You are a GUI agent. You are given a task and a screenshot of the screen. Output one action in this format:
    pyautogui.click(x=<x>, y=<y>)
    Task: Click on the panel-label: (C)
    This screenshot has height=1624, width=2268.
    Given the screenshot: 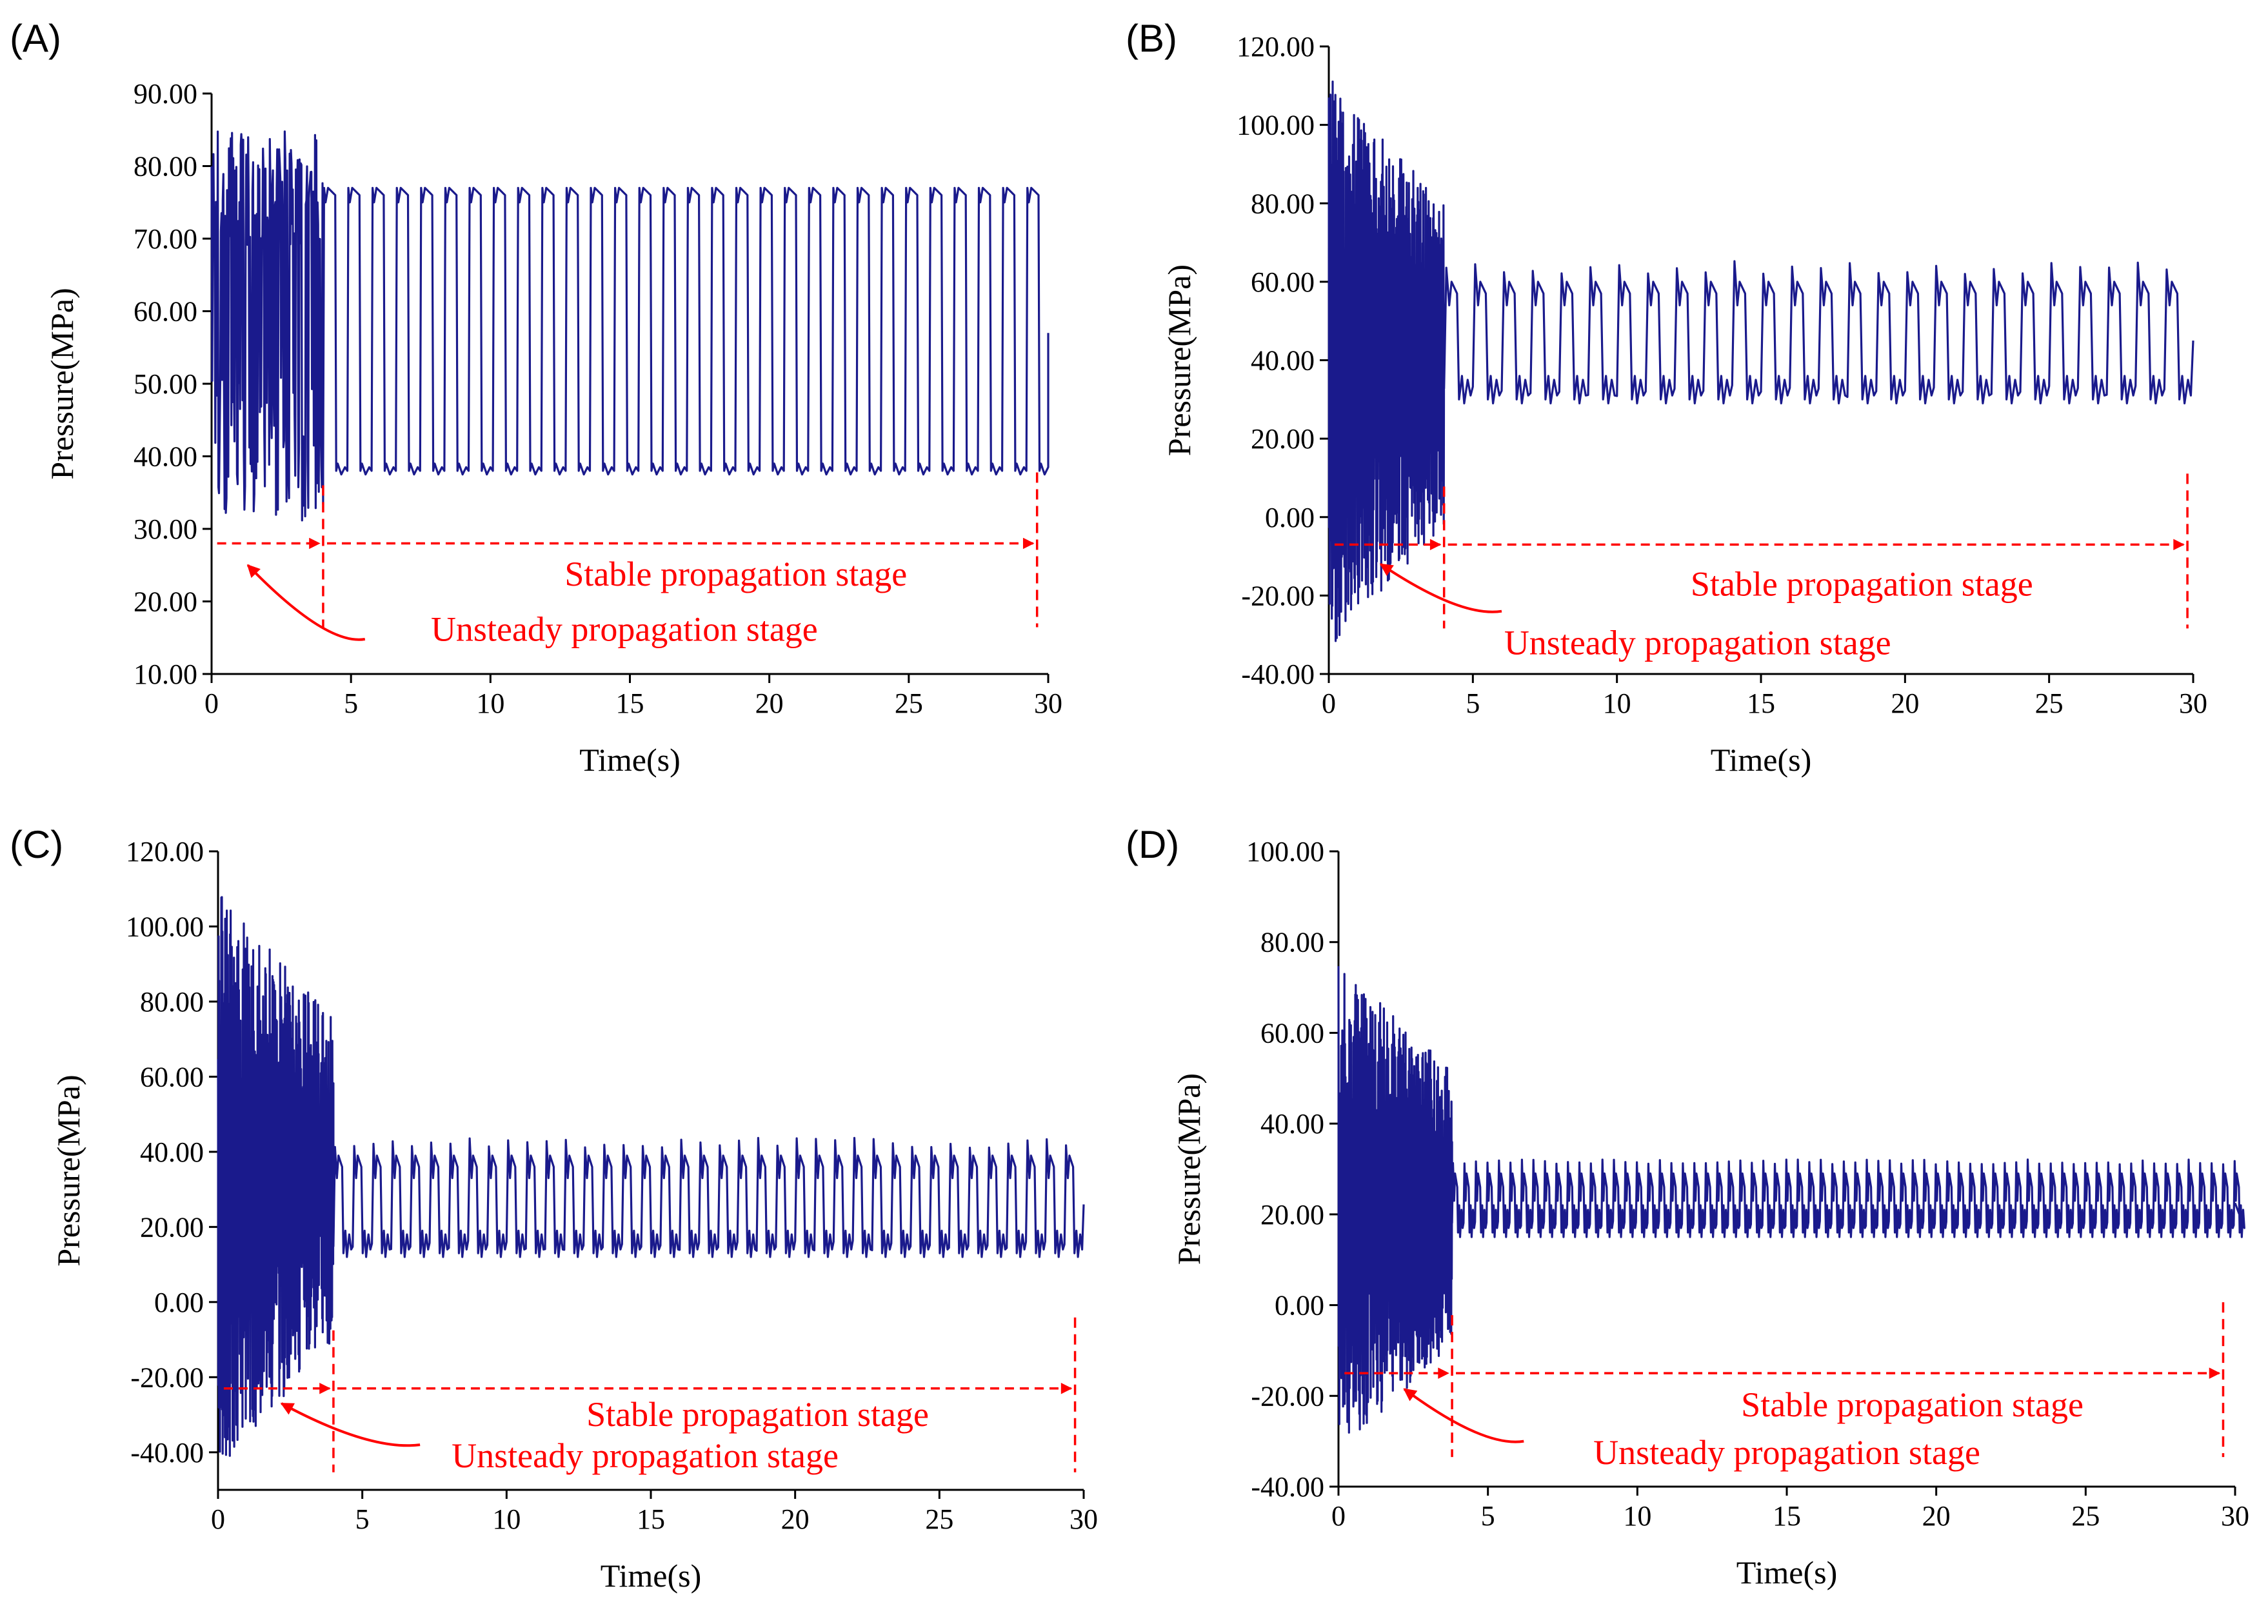 What is the action you would take?
    pyautogui.click(x=36, y=844)
    